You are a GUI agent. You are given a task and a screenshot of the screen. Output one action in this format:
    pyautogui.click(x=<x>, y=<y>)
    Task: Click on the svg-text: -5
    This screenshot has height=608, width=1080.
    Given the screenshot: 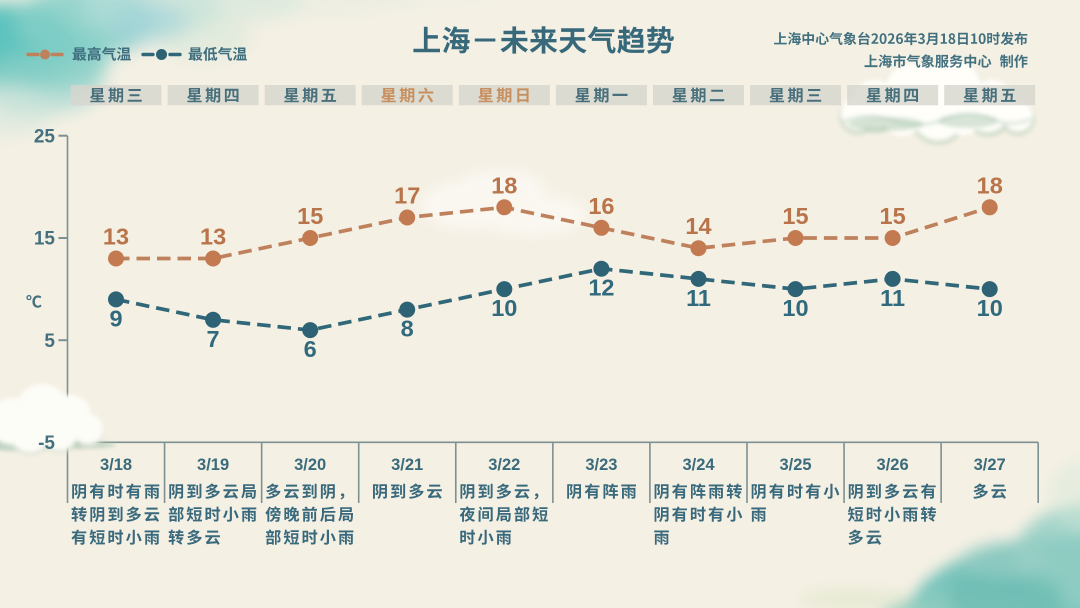 What is the action you would take?
    pyautogui.click(x=46, y=443)
    